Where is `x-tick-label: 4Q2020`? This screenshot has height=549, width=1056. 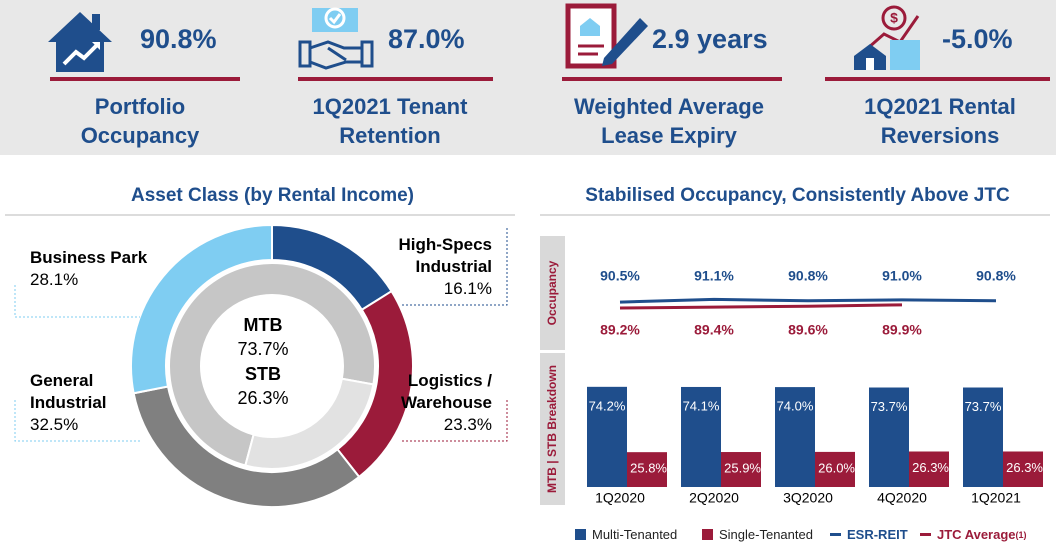 x-tick-label: 4Q2020 is located at coordinates (902, 498).